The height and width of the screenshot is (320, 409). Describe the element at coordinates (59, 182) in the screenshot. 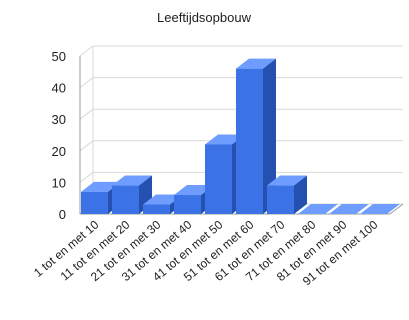

I see `y-tick-label: 10` at that location.